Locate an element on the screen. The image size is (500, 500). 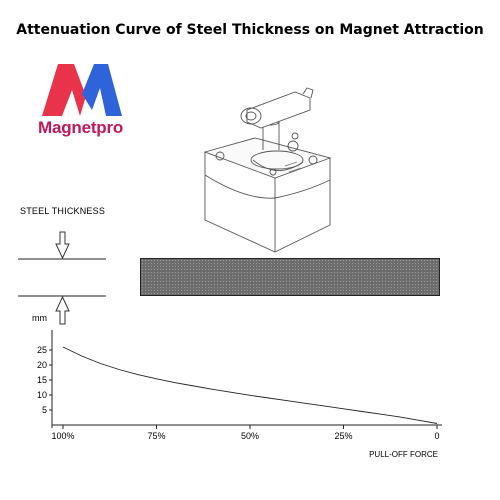
x-axis-label: PULL-OFF FORCE is located at coordinates (403, 454).